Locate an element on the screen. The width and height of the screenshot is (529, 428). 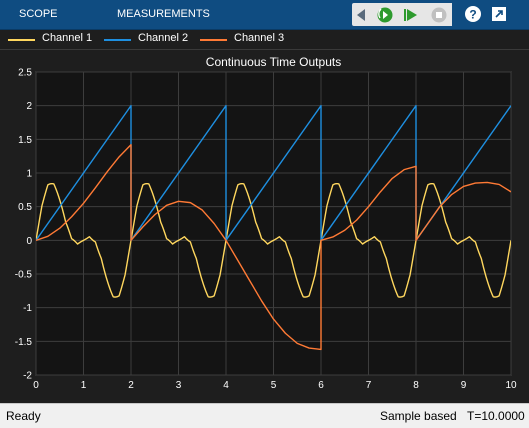
chart-title: Continuous Time Outputs is located at coordinates (273, 62).